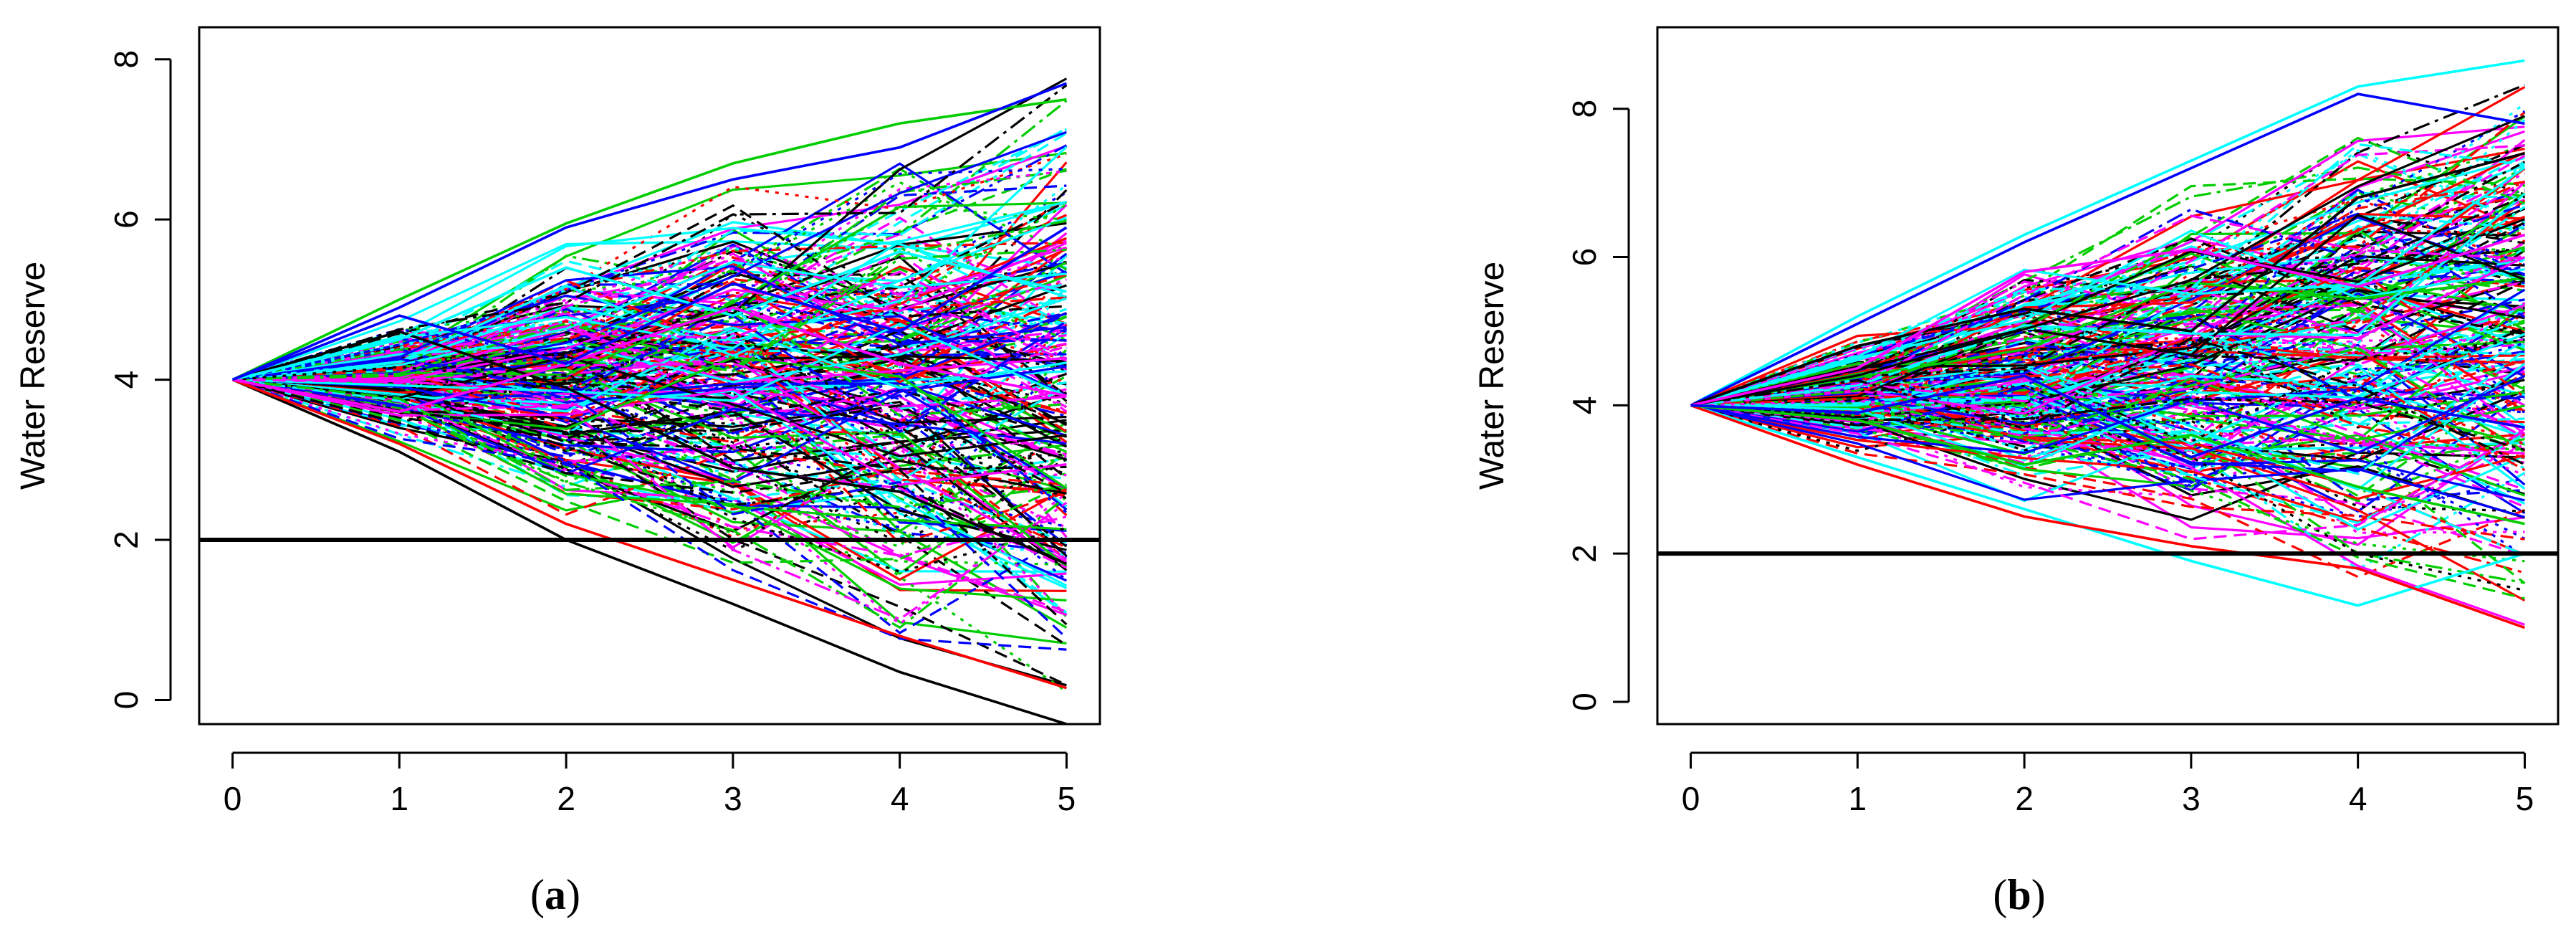  I want to click on x-tick-label: 0, so click(233, 798).